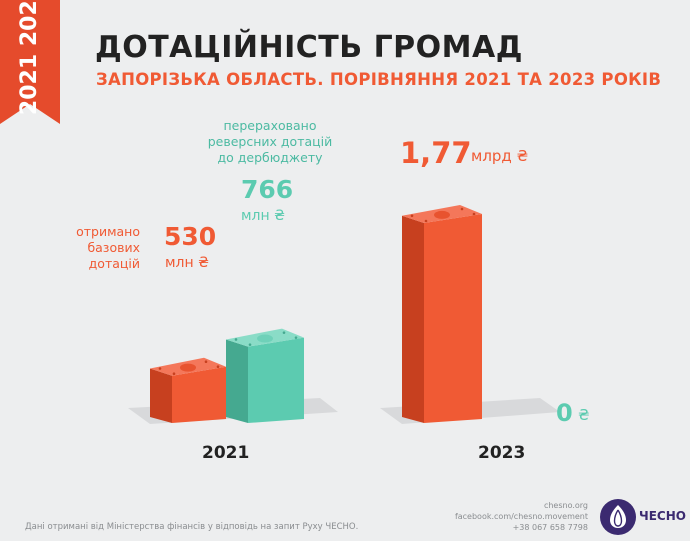 Image resolution: width=690 pixels, height=541 pixels. I want to click on value-label-0: 0, so click(564, 413).